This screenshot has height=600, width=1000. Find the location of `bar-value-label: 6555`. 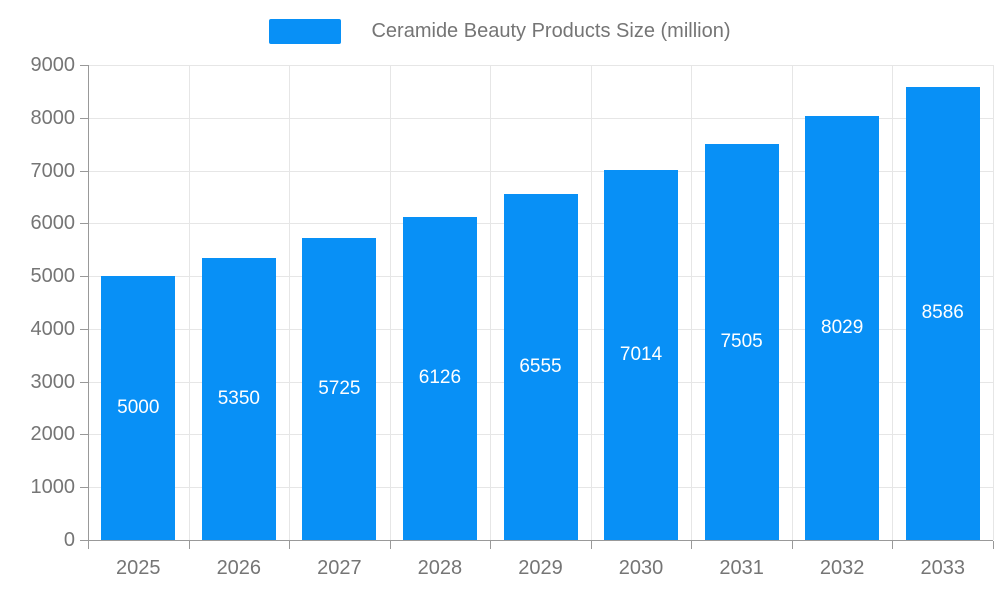

bar-value-label: 6555 is located at coordinates (540, 367).